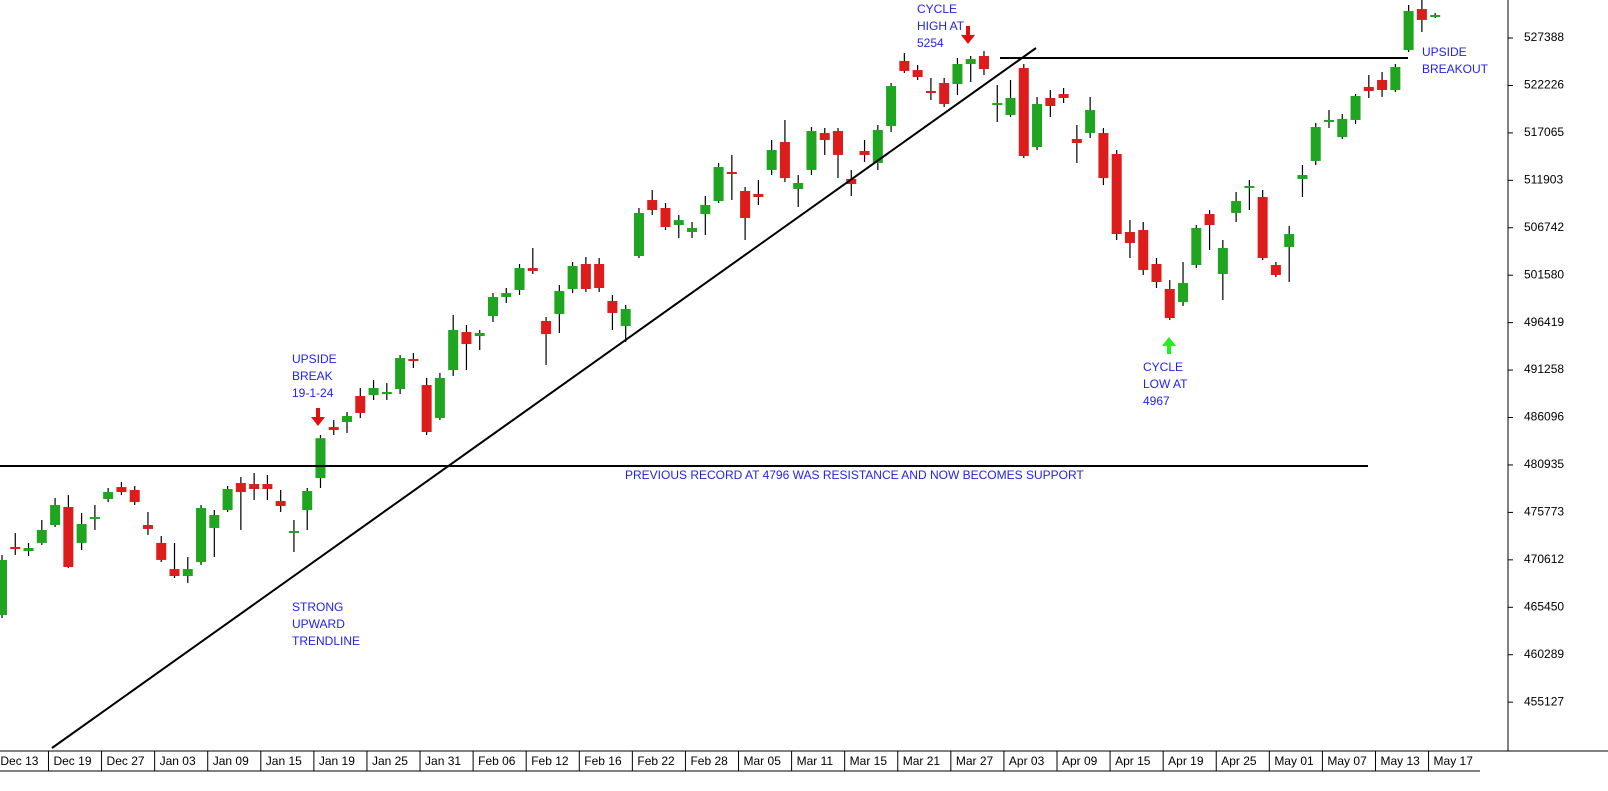 Image resolution: width=1608 pixels, height=791 pixels. Describe the element at coordinates (1543, 179) in the screenshot. I see `y-tick-label: 511903` at that location.